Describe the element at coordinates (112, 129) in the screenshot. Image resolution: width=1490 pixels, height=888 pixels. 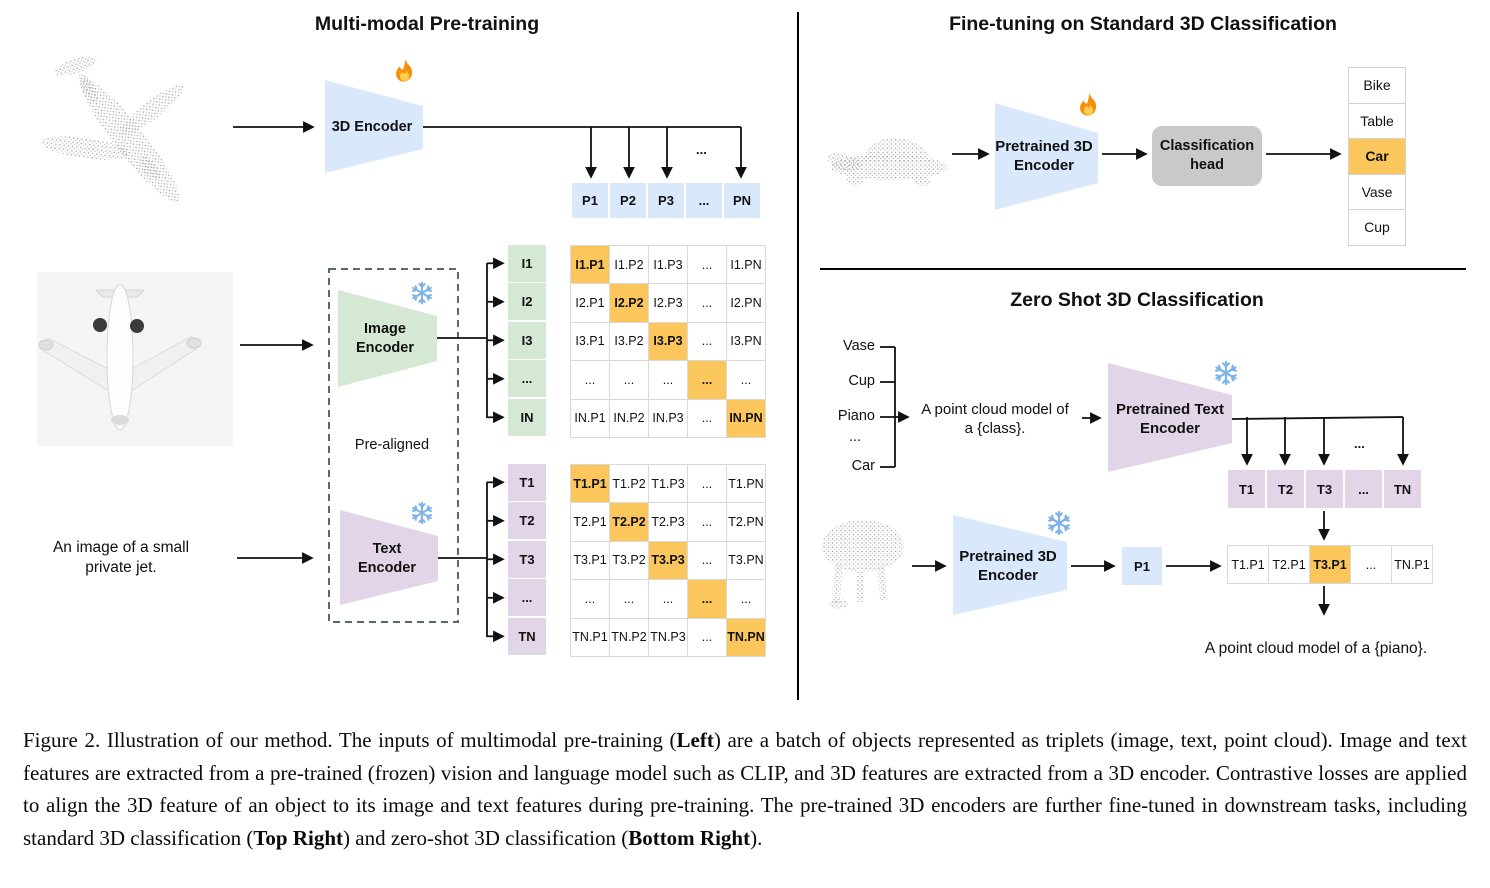
I see `airplane-point-cloud` at that location.